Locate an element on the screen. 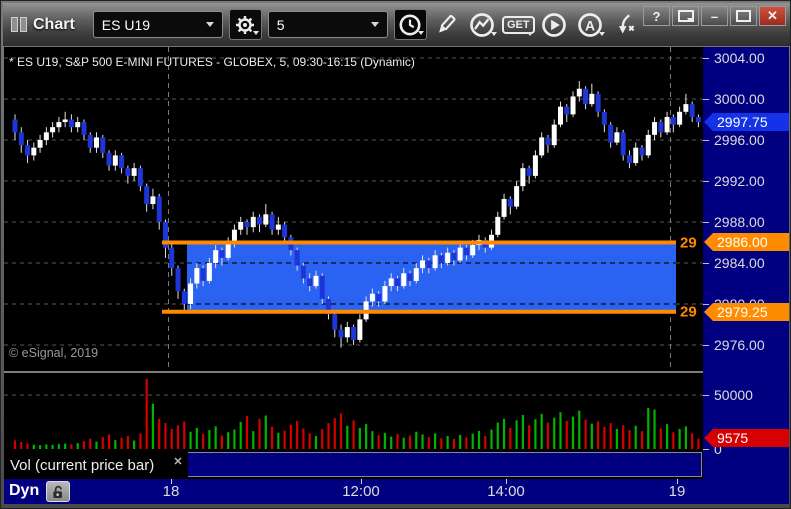  titlebar: Chart ES U19 5 is located at coordinates (396, 24).